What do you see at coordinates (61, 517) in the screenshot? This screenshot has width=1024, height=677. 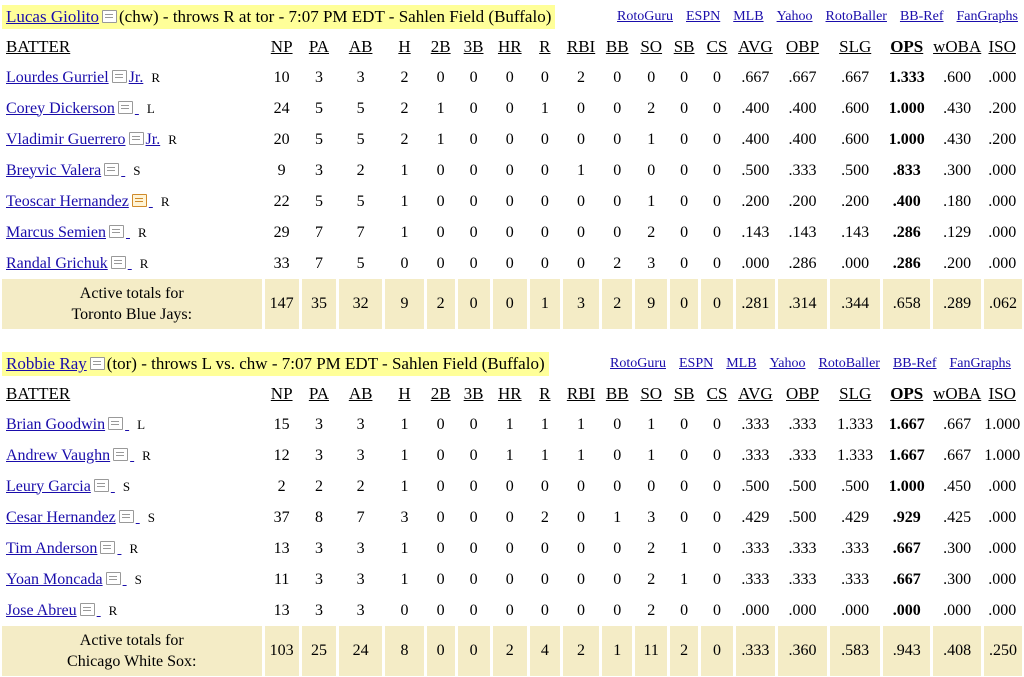 I see `batter-link: Cesar Hernandez` at bounding box center [61, 517].